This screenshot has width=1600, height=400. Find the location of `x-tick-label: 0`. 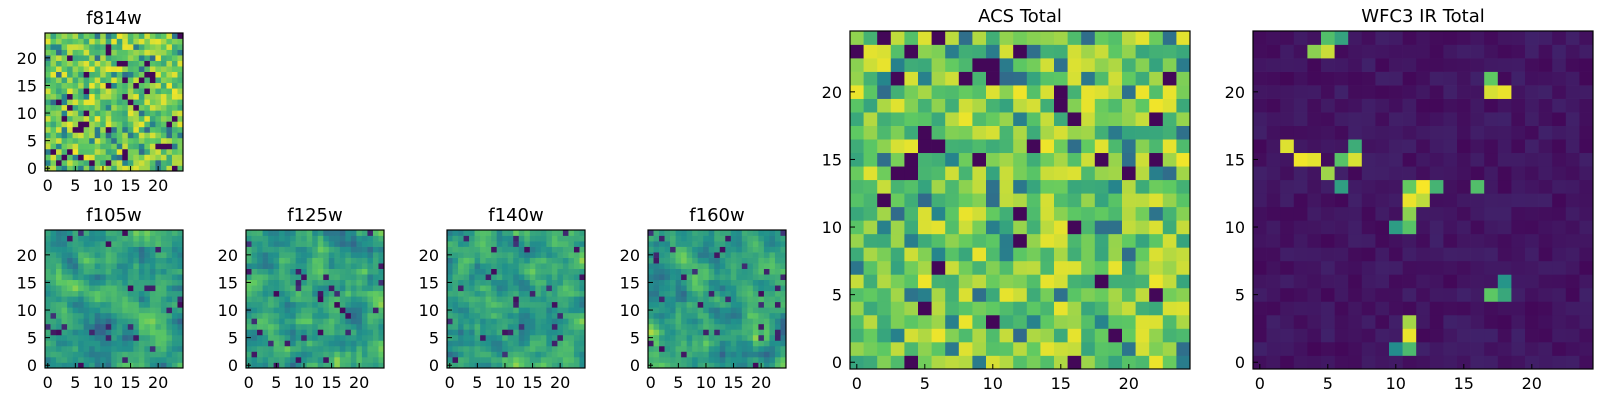

x-tick-label: 0 is located at coordinates (857, 383).